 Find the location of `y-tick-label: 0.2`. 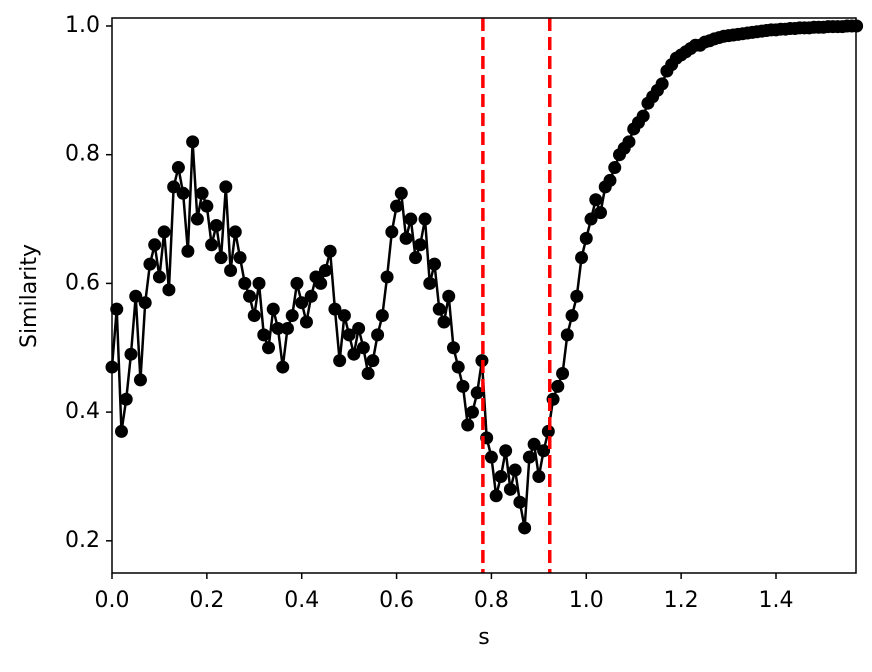

y-tick-label: 0.2 is located at coordinates (82, 540).